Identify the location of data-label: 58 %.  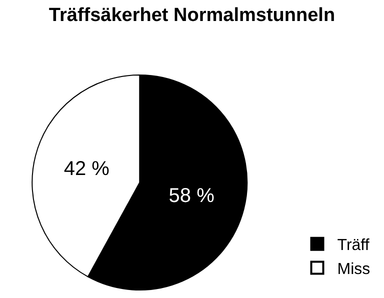
(191, 195).